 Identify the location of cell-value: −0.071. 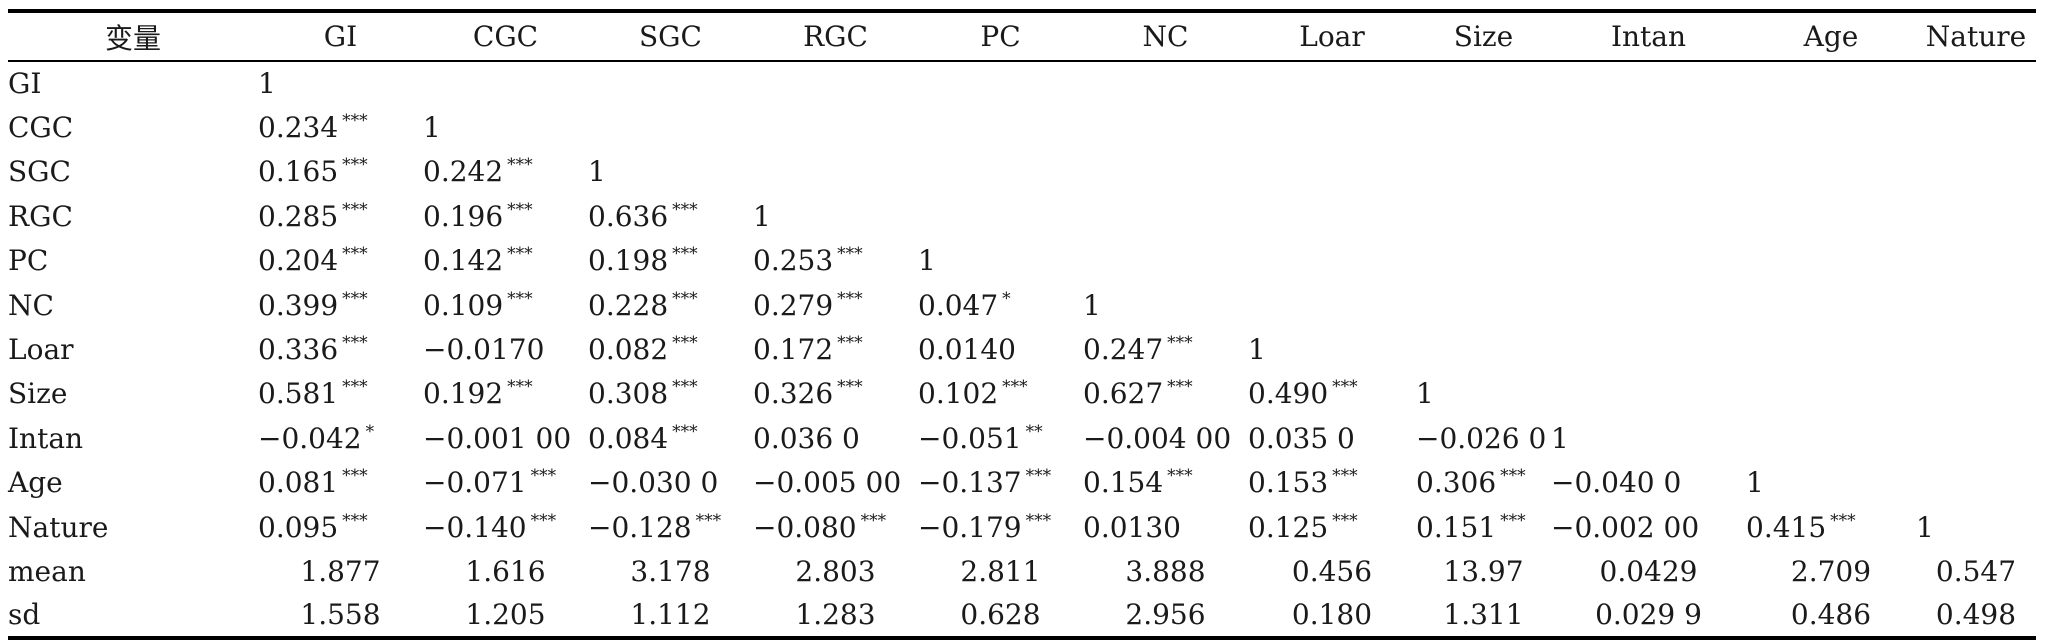
(475, 483).